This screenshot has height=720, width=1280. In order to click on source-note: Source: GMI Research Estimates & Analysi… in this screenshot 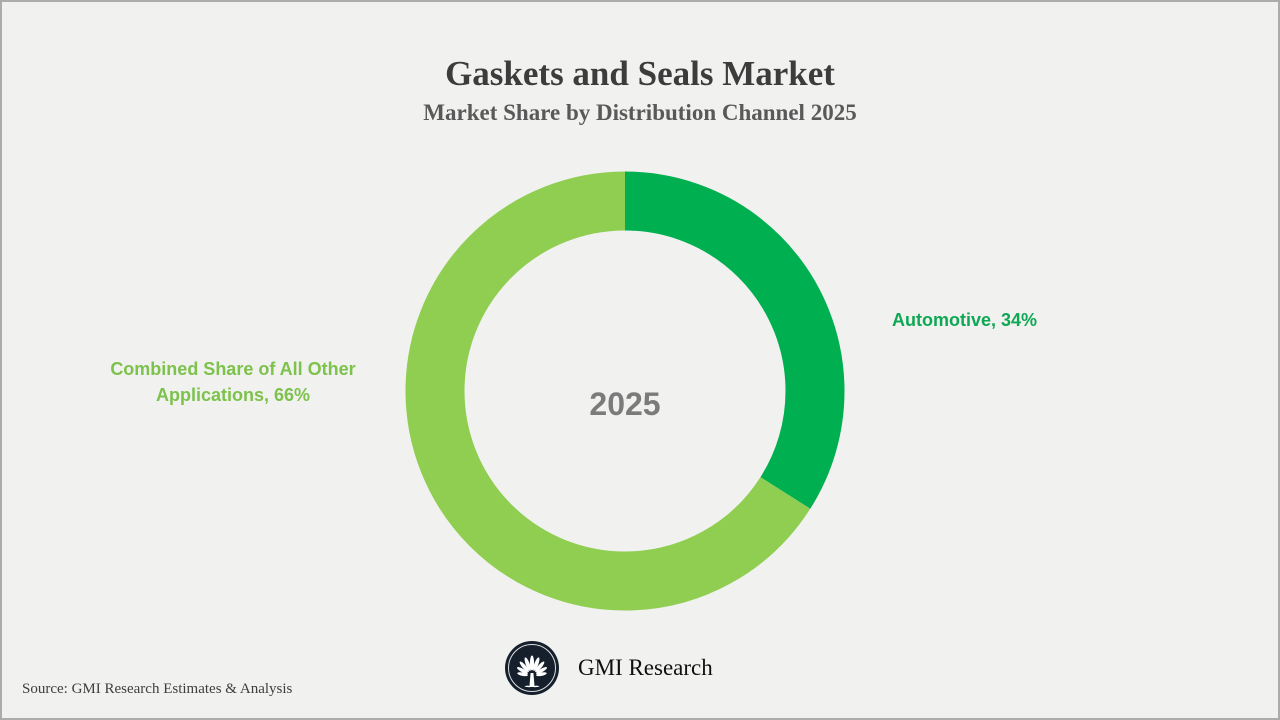, I will do `click(157, 689)`.